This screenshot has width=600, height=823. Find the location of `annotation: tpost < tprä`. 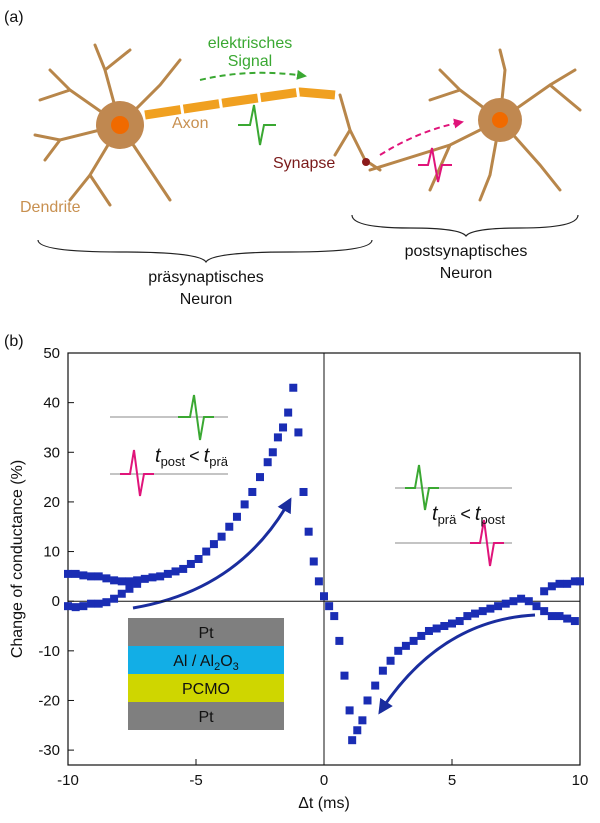

annotation: tpost < tprä is located at coordinates (192, 457).